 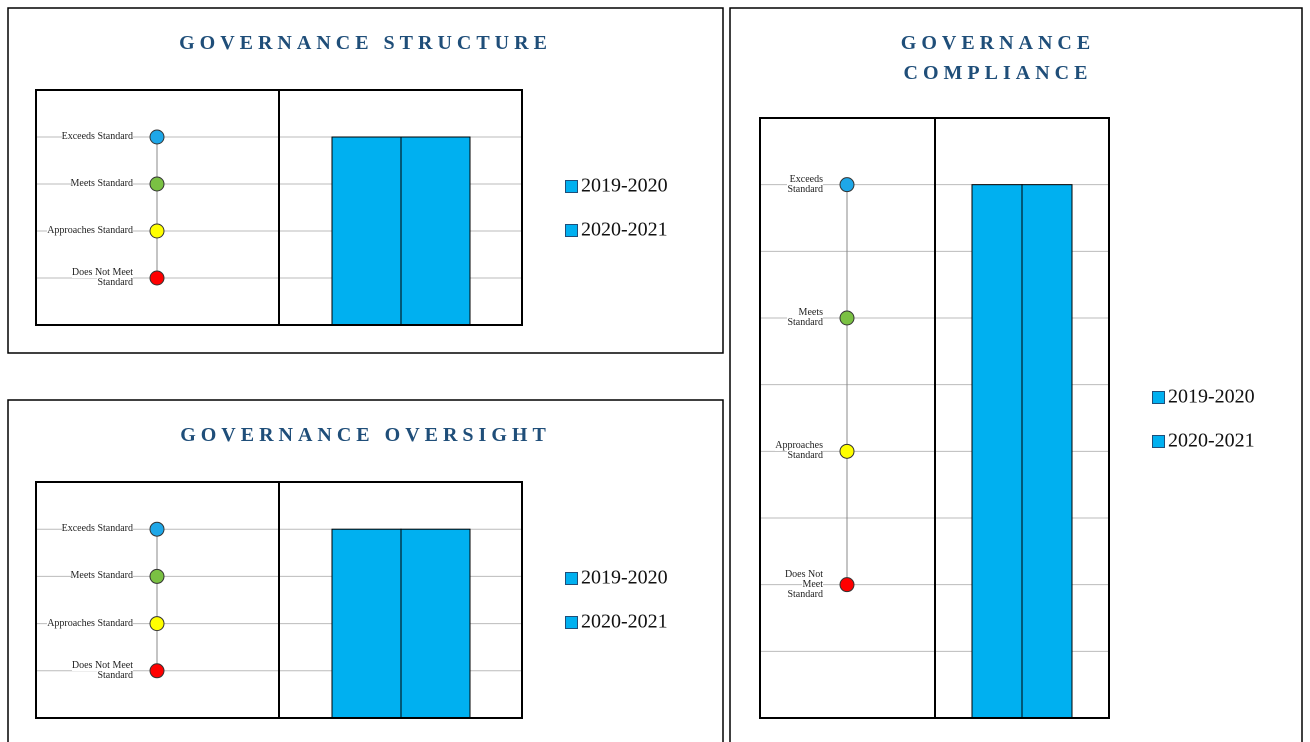 I want to click on chart-title: GOVERNANCE COMPLIANCE, so click(x=998, y=58).